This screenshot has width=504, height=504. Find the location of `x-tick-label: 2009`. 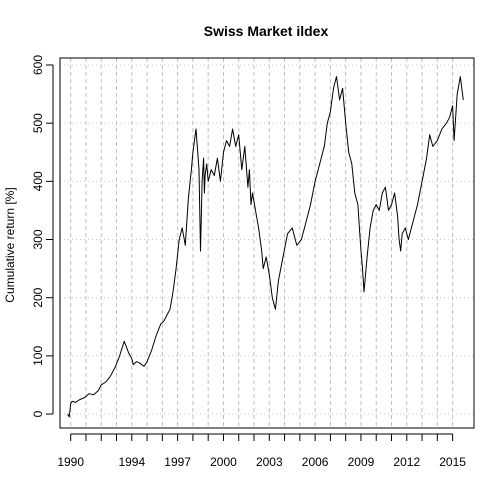

x-tick-label: 2009 is located at coordinates (361, 462).